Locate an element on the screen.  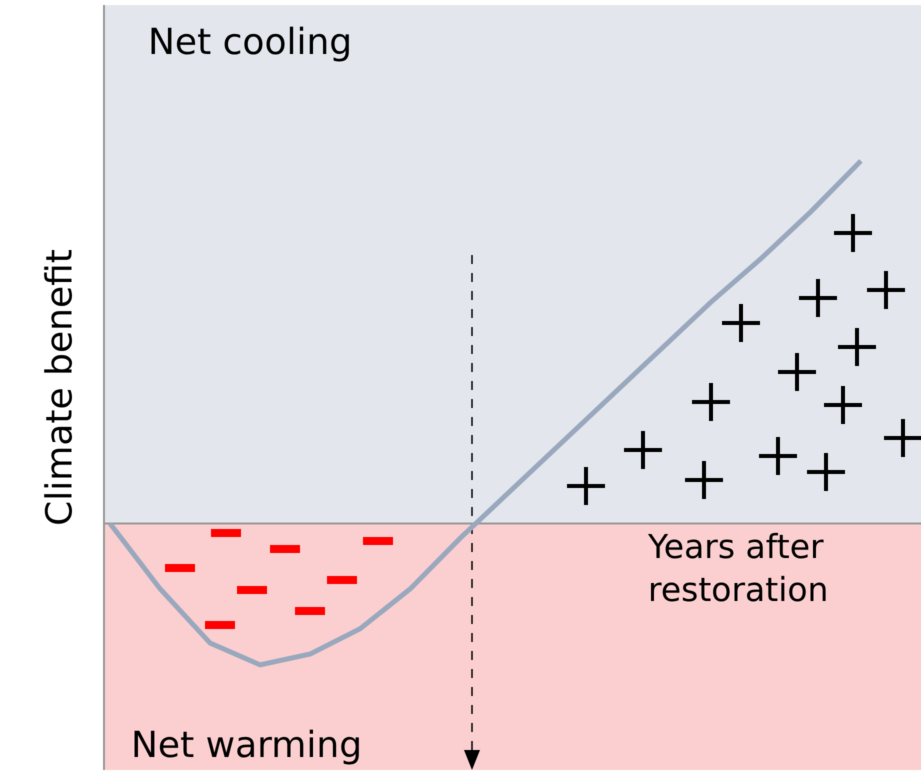
x-axis-title: Years after restoration is located at coordinates (737, 568).